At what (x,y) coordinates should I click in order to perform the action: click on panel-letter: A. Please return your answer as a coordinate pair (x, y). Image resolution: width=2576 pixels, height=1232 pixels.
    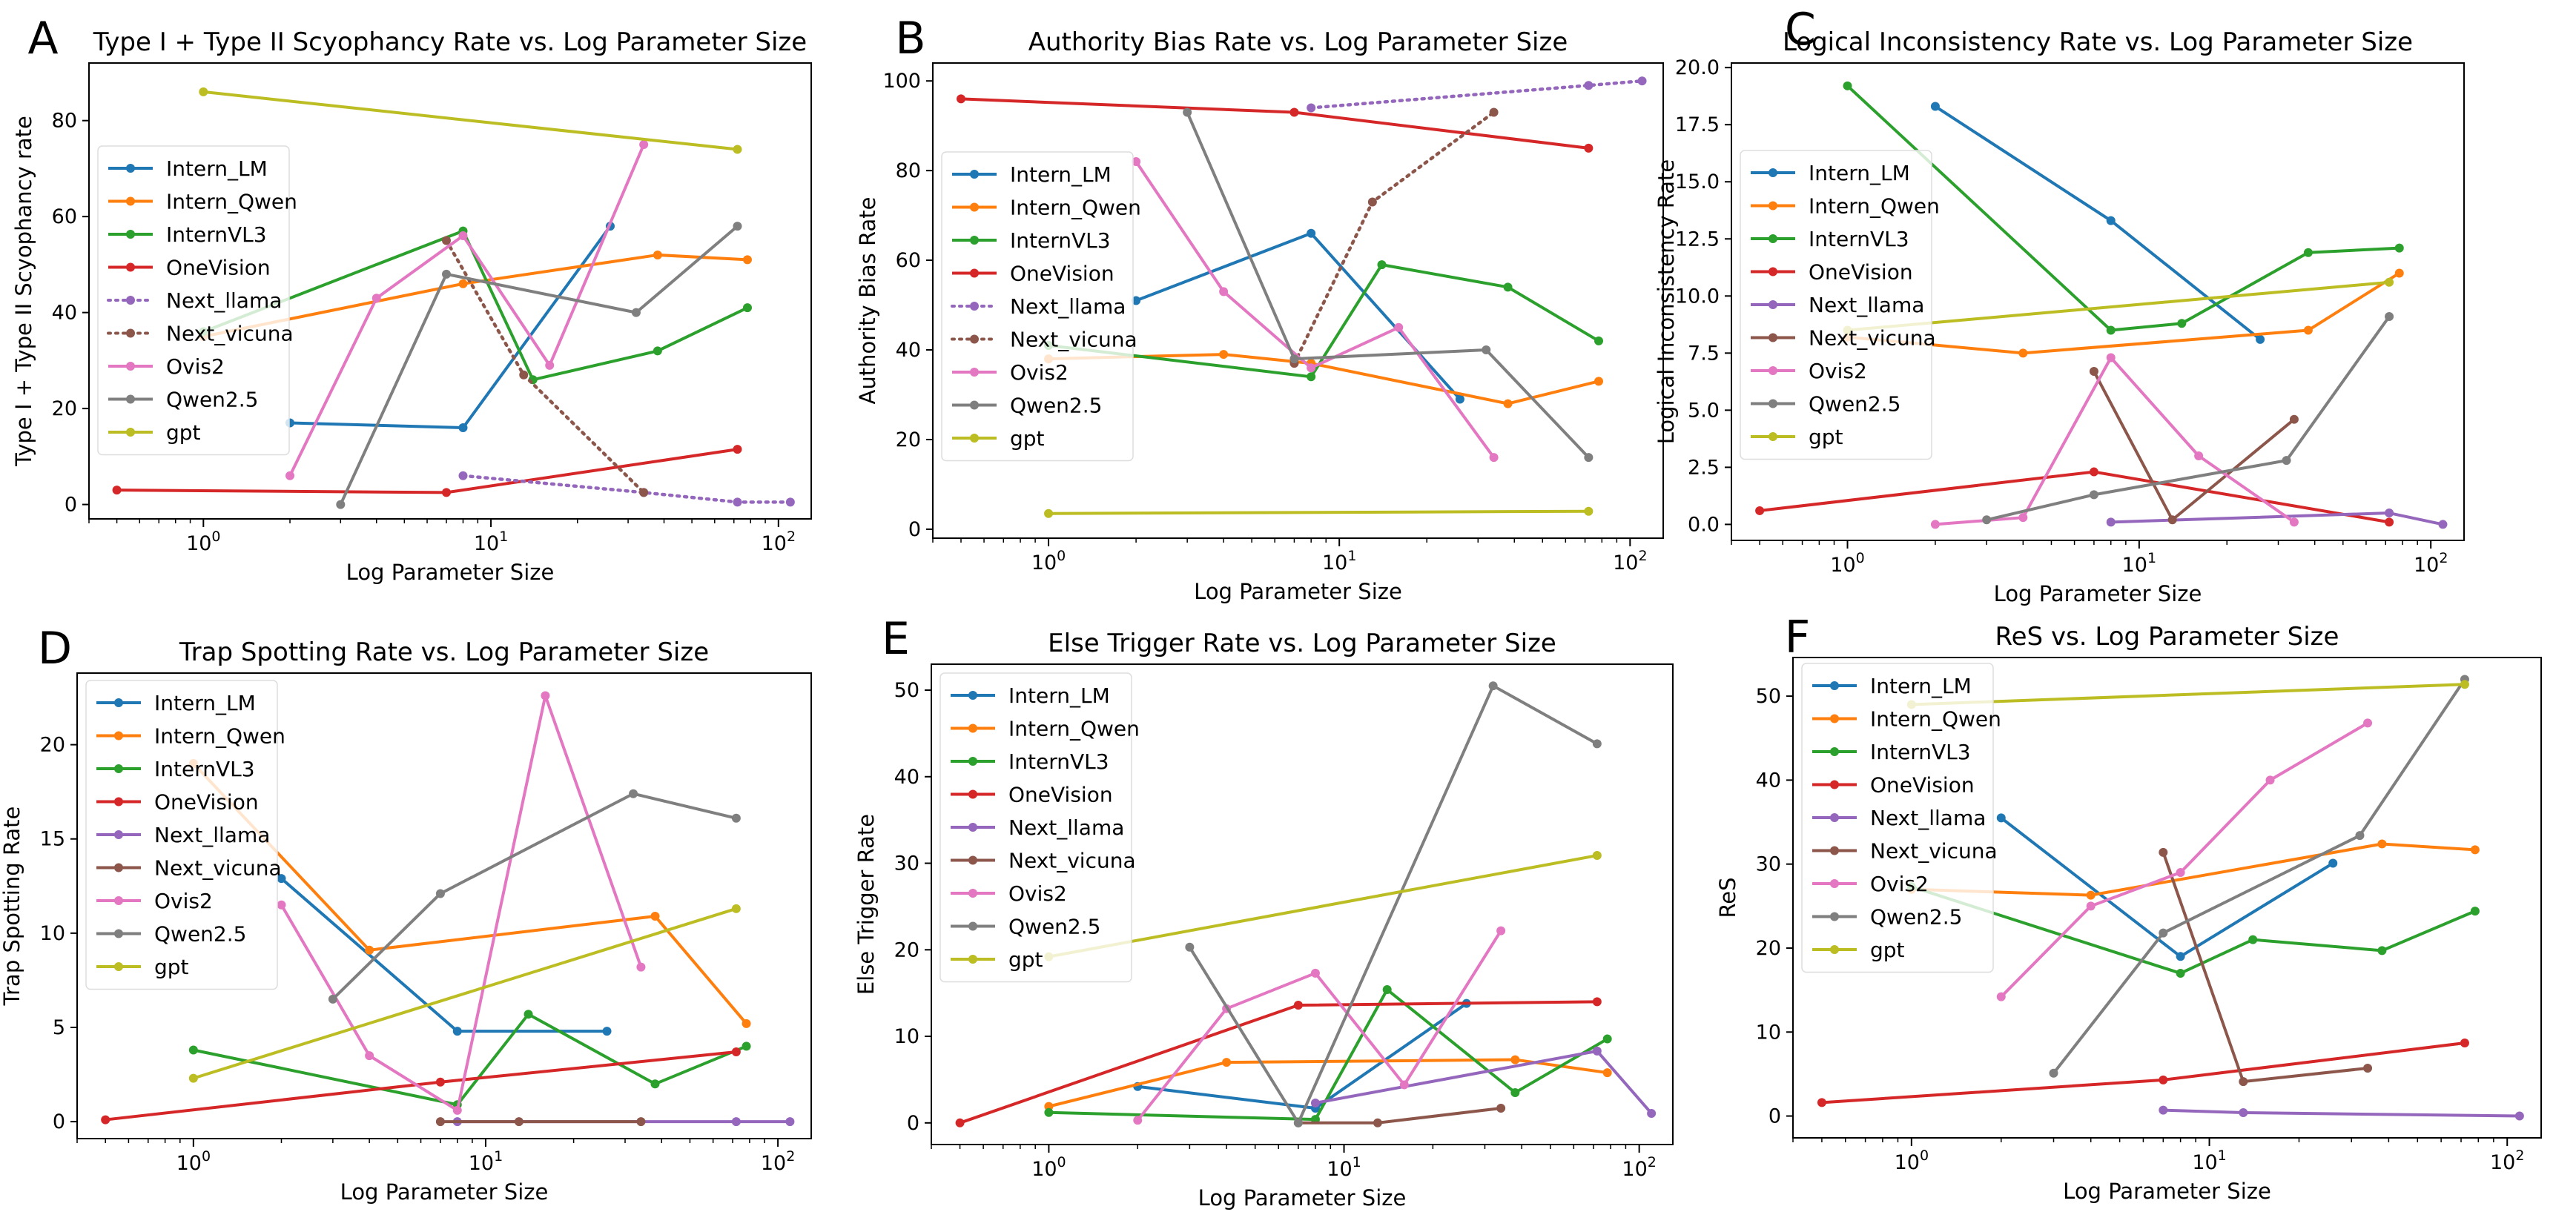
    Looking at the image, I should click on (42, 38).